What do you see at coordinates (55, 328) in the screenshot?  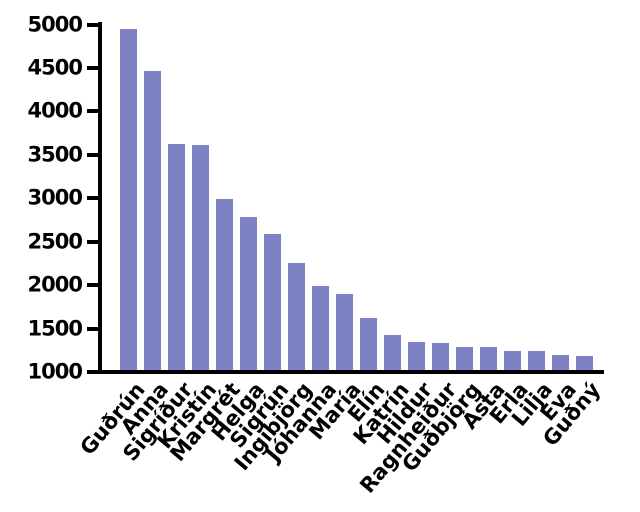 I see `y-tick-label: 1500` at bounding box center [55, 328].